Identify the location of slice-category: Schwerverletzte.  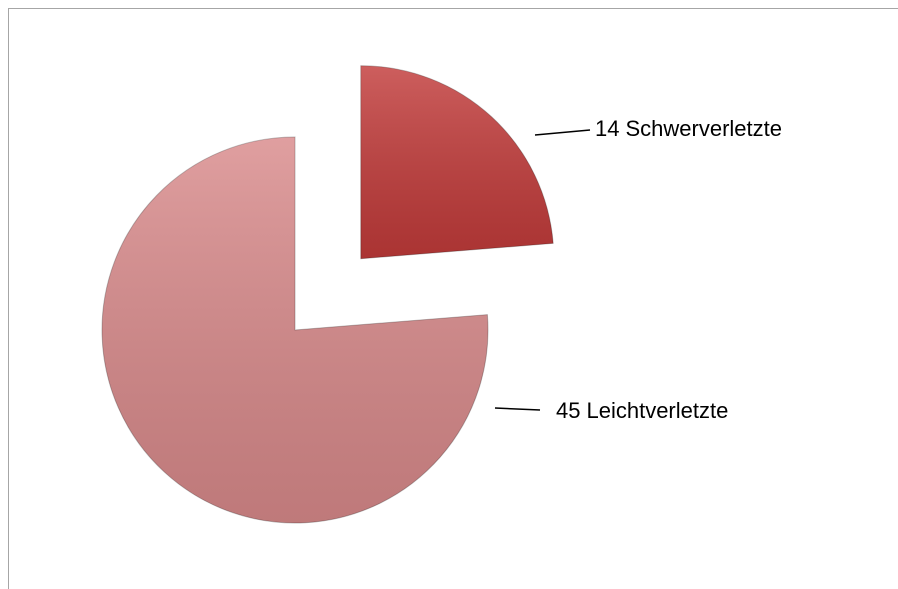
(703, 128).